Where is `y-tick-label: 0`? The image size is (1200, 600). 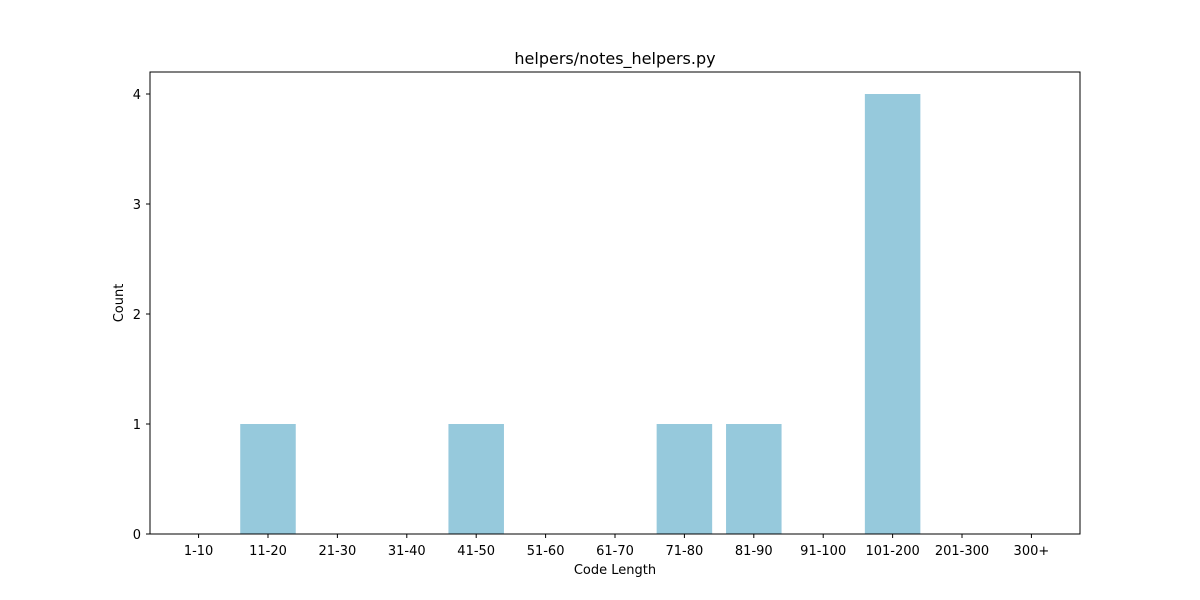 y-tick-label: 0 is located at coordinates (137, 535).